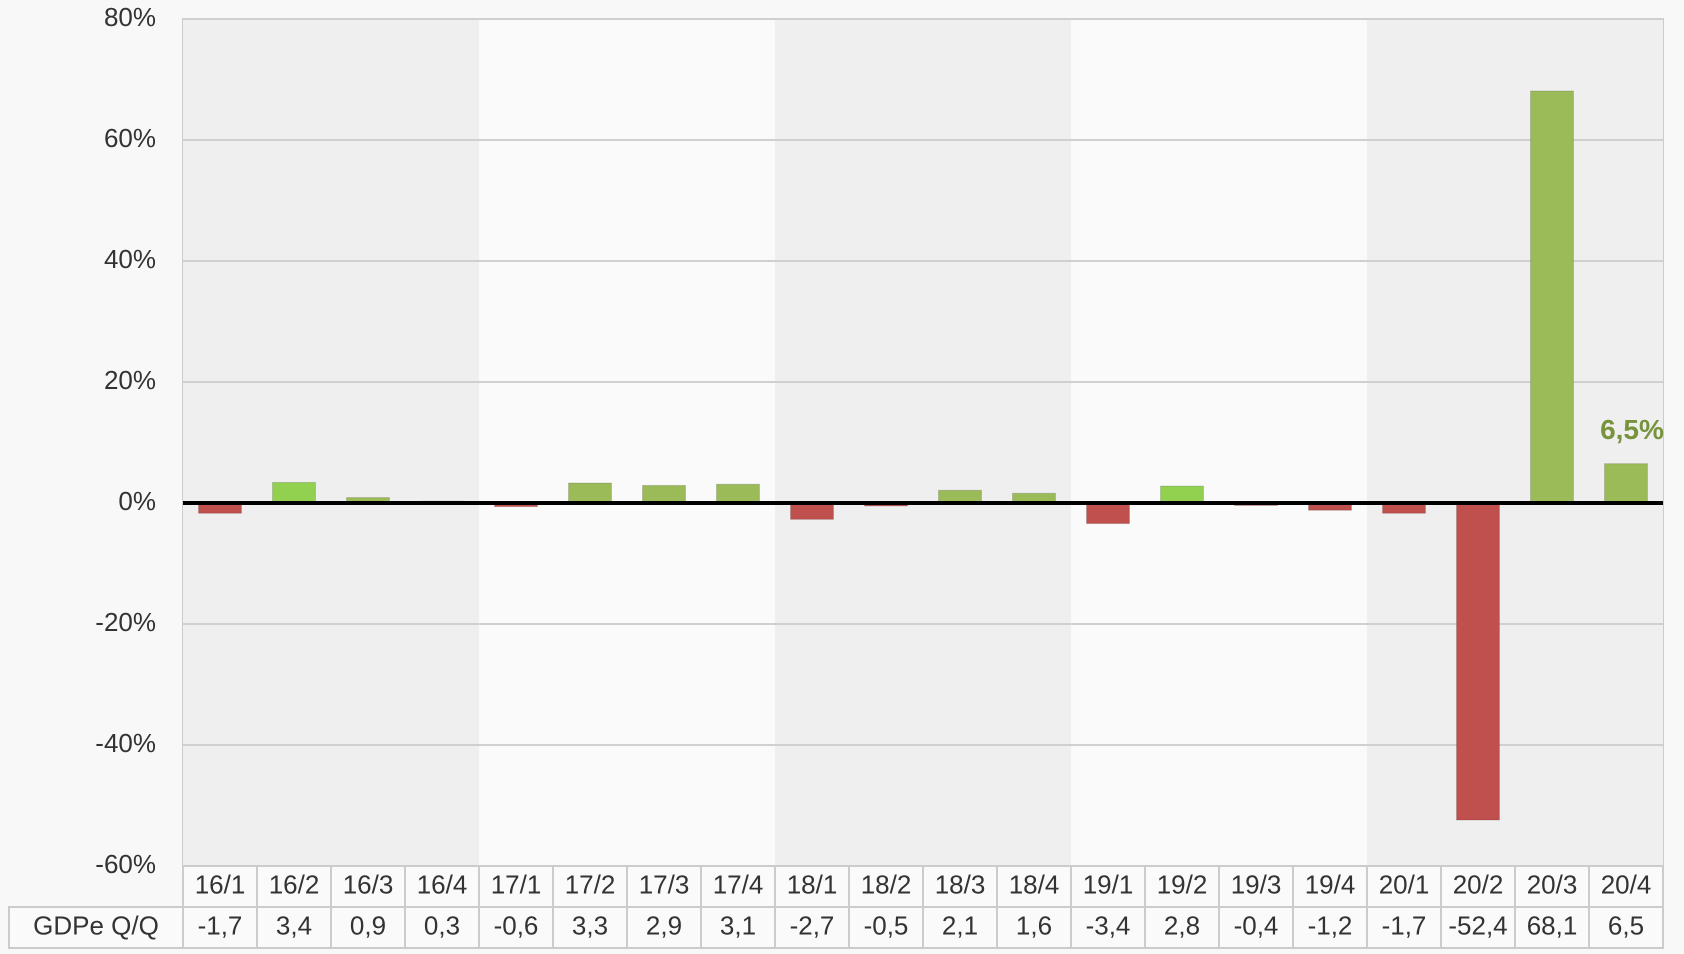 The width and height of the screenshot is (1684, 954). What do you see at coordinates (294, 884) in the screenshot?
I see `x-tick-label: 16/2` at bounding box center [294, 884].